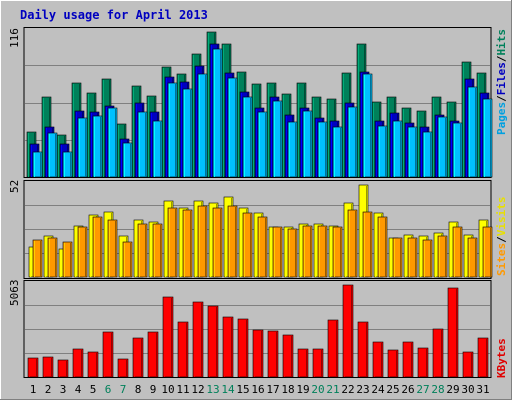 This screenshot has height=400, width=512. I want to click on x-label-day-19: 19, so click(302, 389).